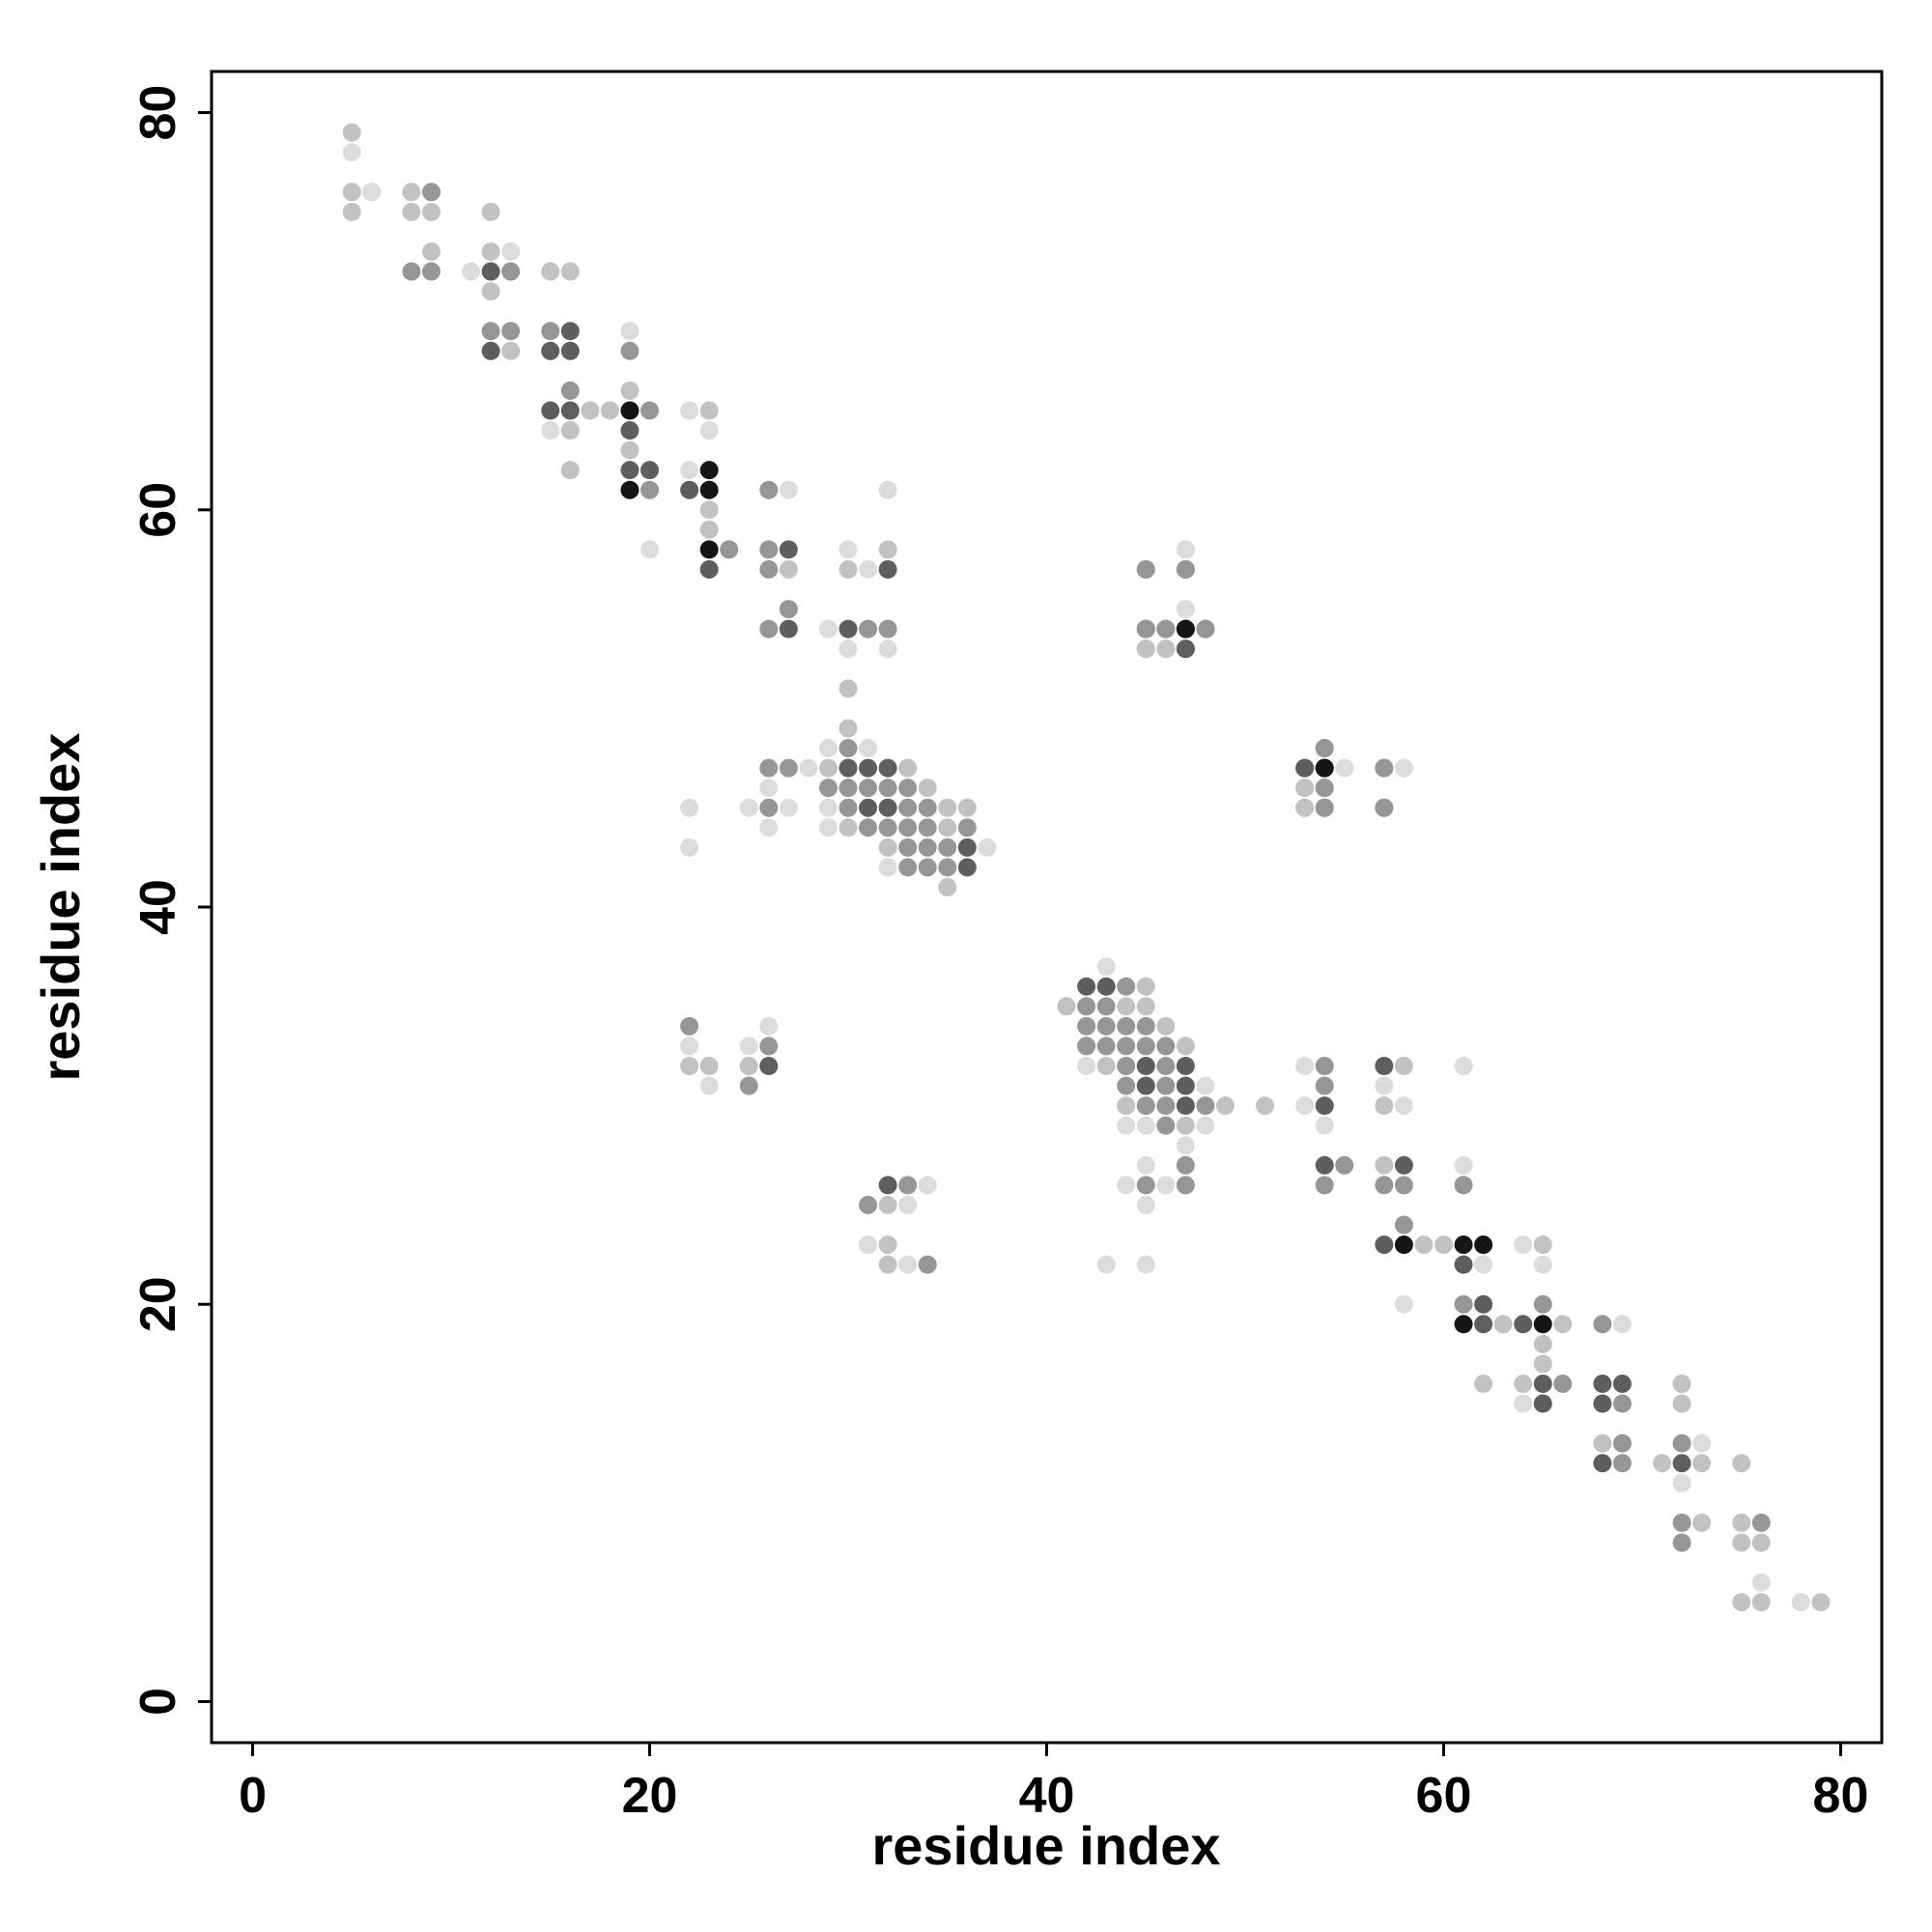  Describe the element at coordinates (1045, 1845) in the screenshot. I see `x-axis-label: residue index` at that location.